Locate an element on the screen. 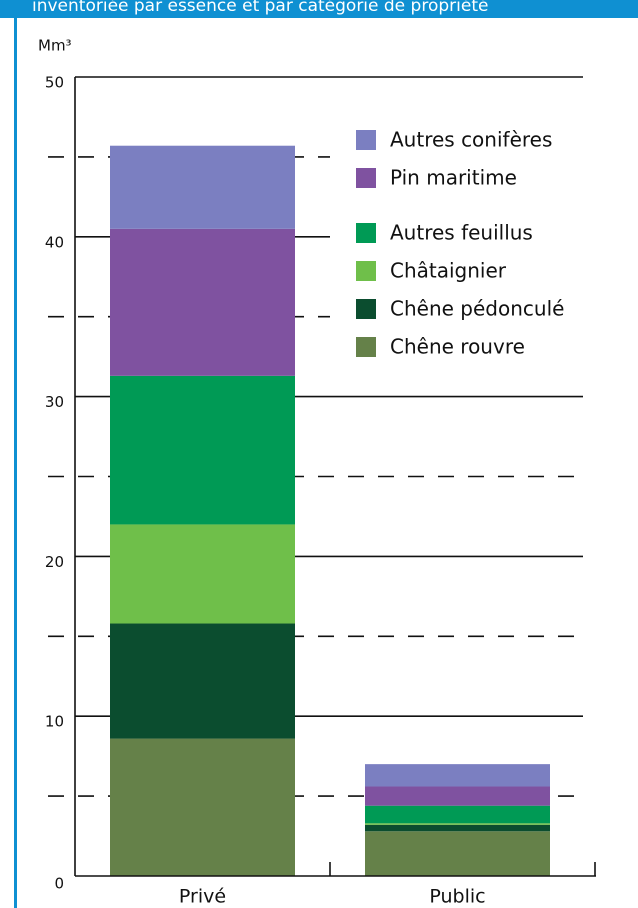 The image size is (638, 908). x-tick-label: Privé is located at coordinates (202, 897).